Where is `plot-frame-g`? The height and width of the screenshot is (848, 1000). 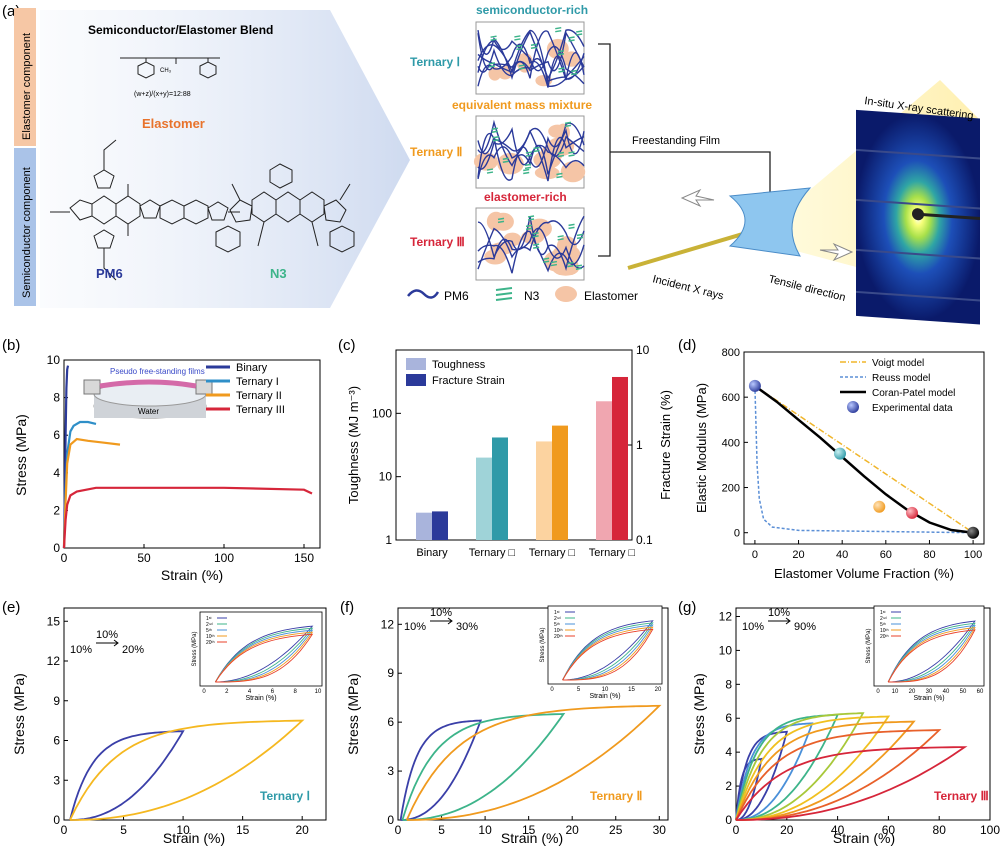 plot-frame-g is located at coordinates (863, 714).